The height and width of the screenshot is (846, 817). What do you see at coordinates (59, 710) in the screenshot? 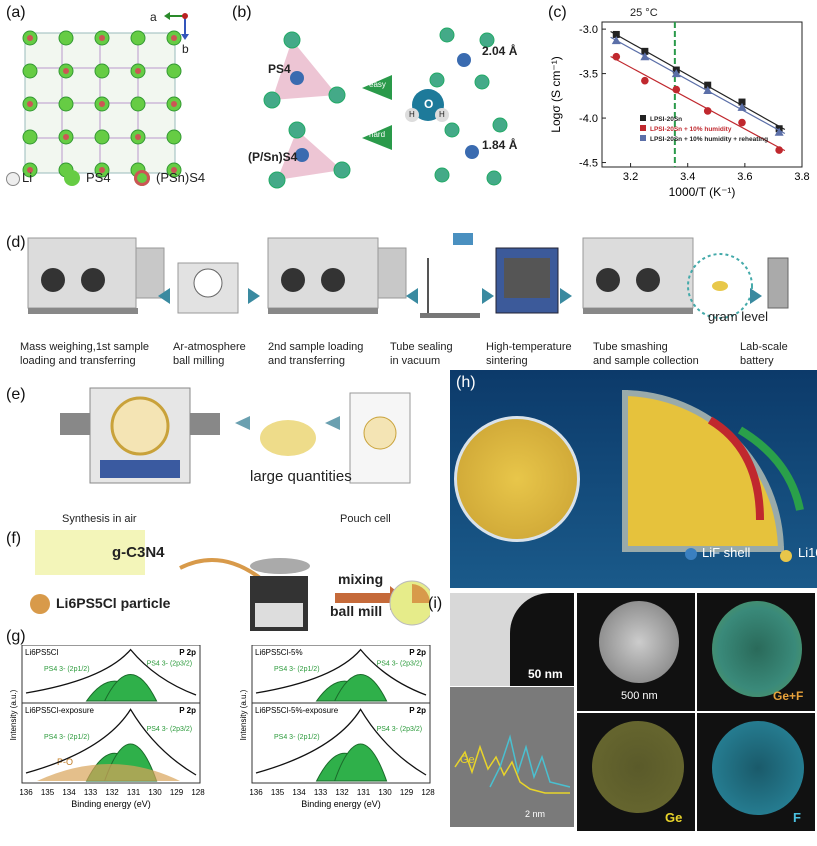
I see `subpanel-title: Li6PS5Cl-exposure` at bounding box center [59, 710].